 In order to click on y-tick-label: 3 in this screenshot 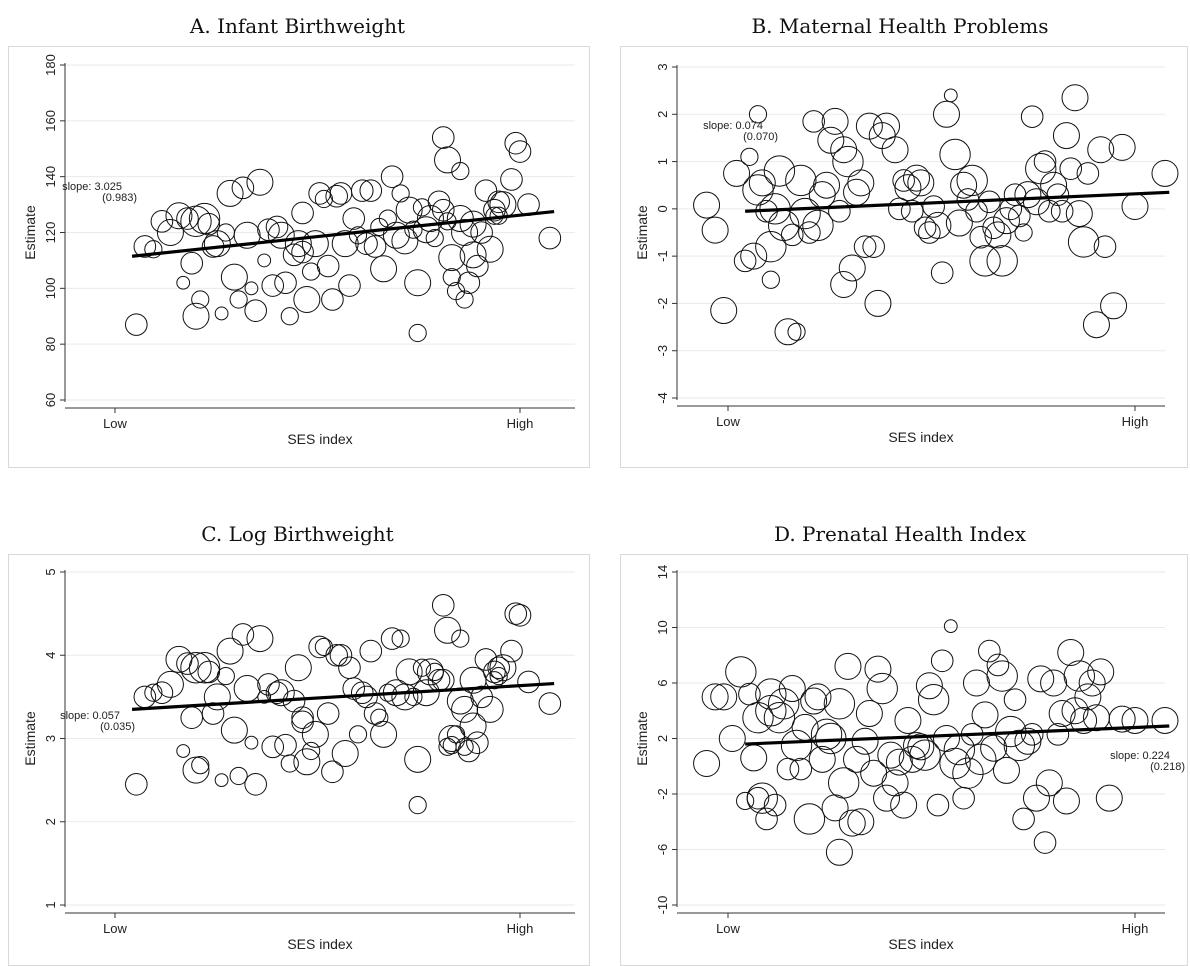, I will do `click(662, 66)`.